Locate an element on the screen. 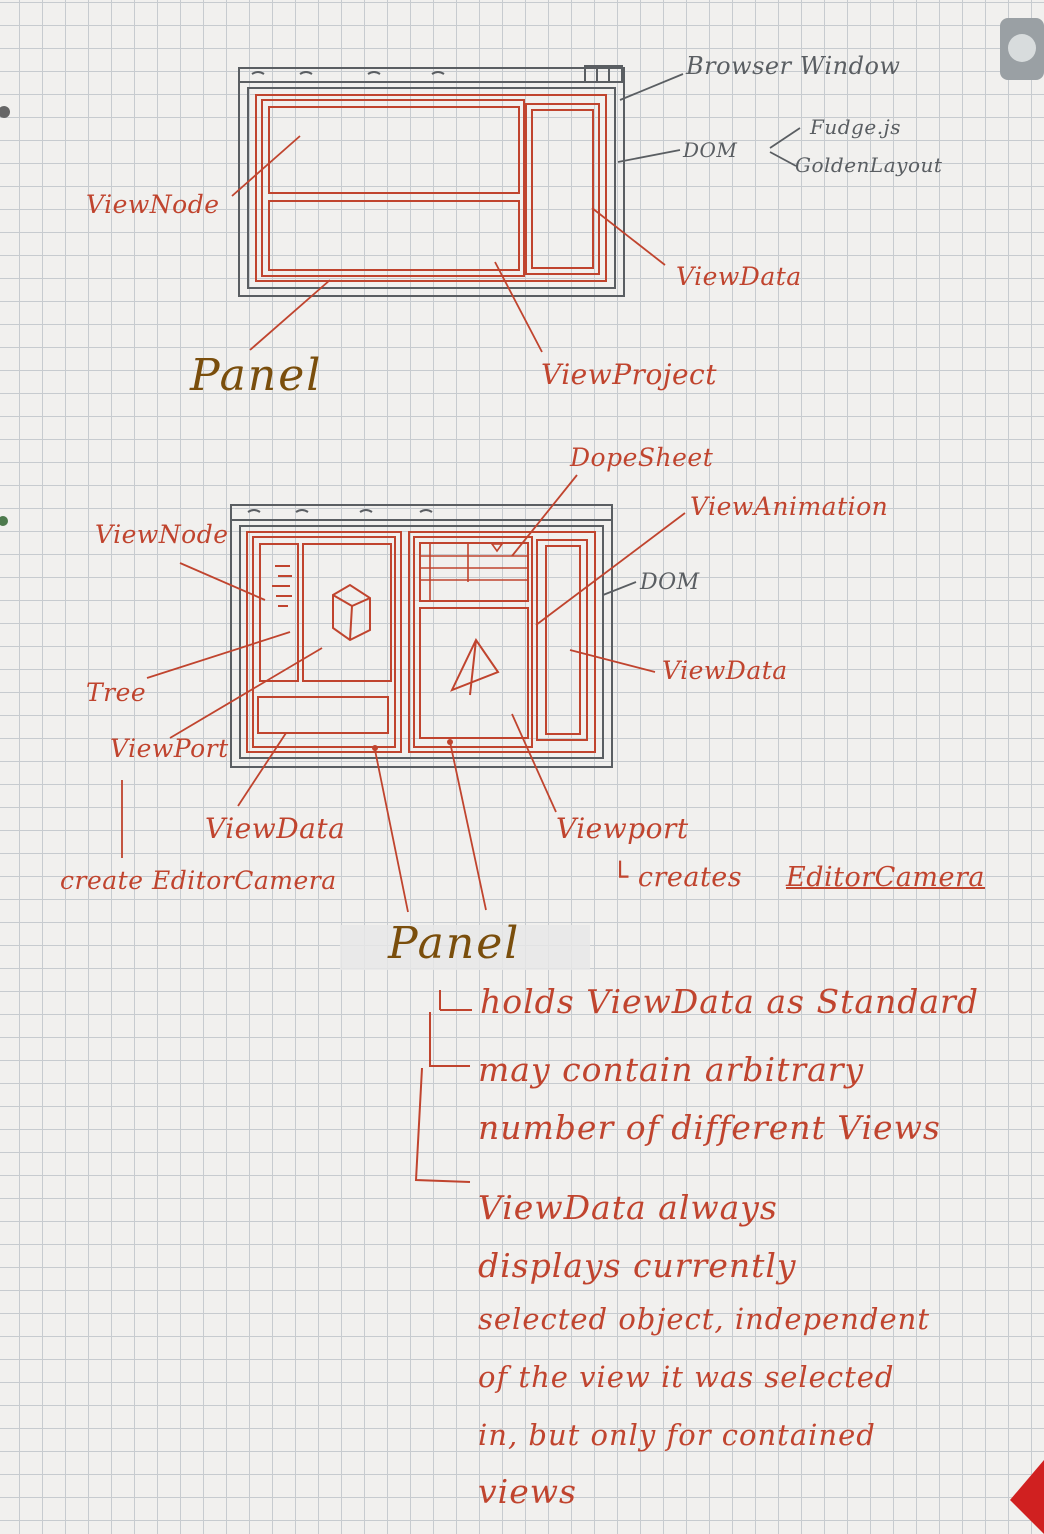  label-viewport-left: ViewPort is located at coordinates (169, 748).